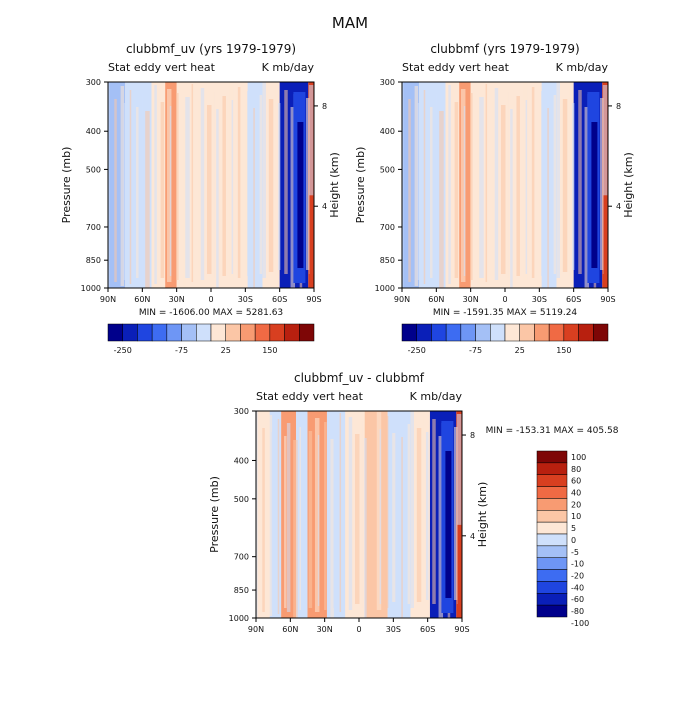 Image resolution: width=700 pixels, height=704 pixels. I want to click on chart-title: clubbmf (yrs 1979-1979), so click(504, 49).